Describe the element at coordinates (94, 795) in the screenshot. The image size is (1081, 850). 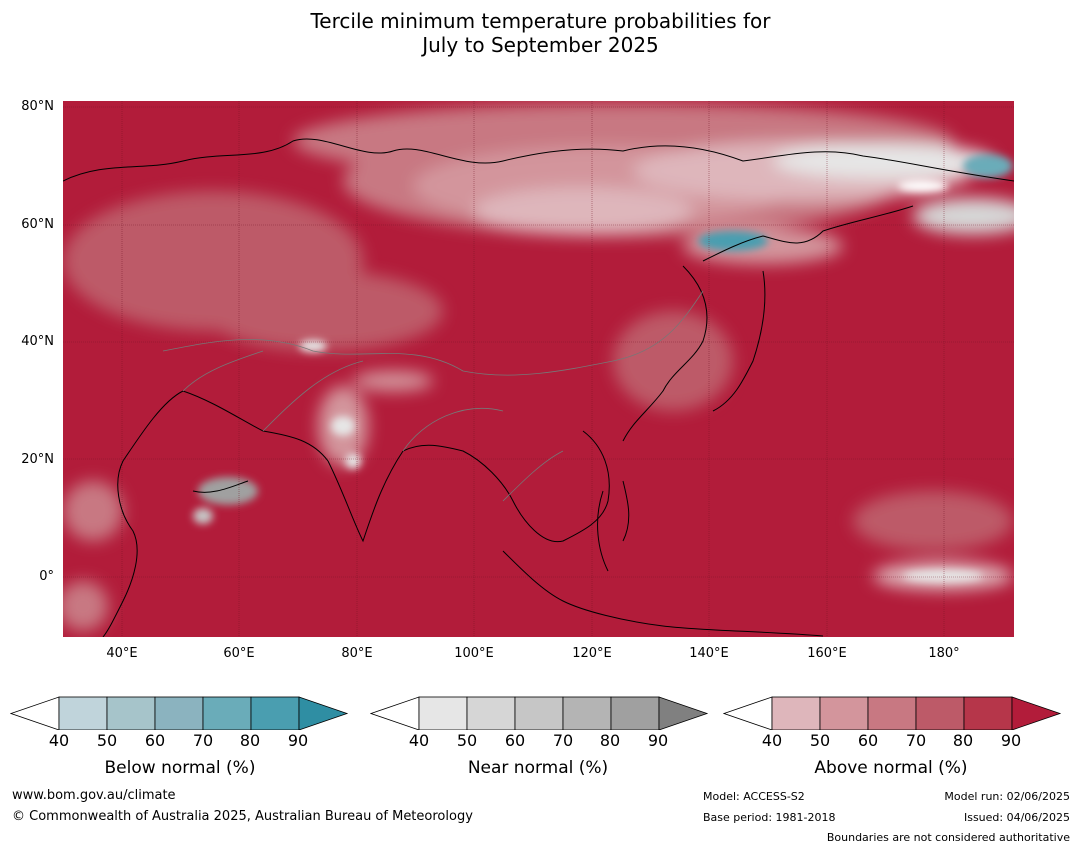
I see `website-link: www.bom.gov.au/climate` at that location.